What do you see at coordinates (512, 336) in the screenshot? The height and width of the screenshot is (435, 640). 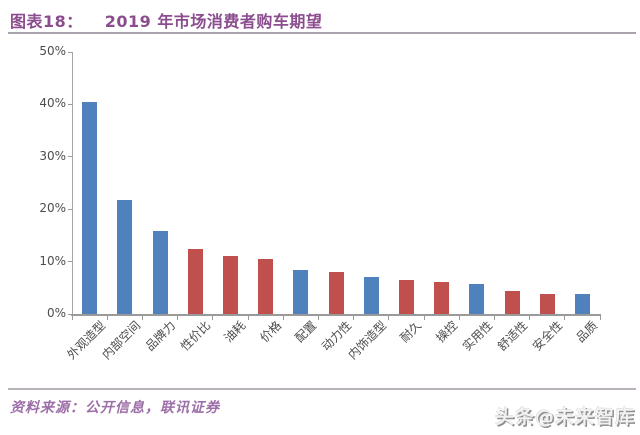 I see `x-tick-label: 舒适性` at bounding box center [512, 336].